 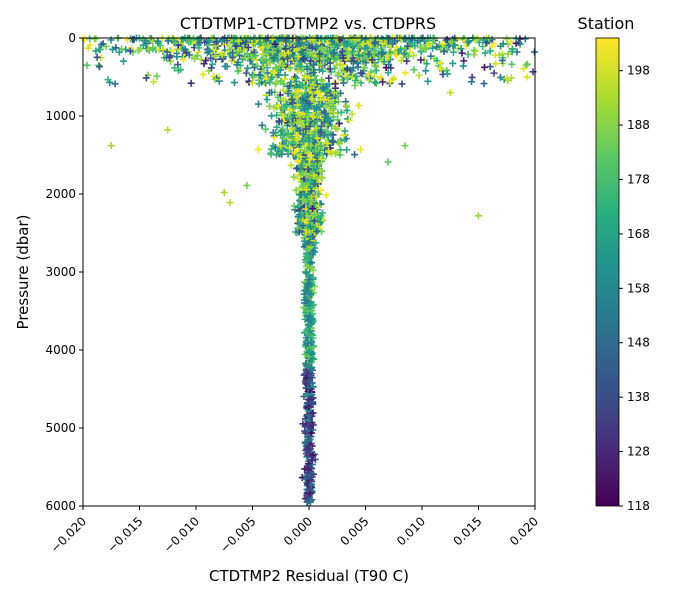 What do you see at coordinates (72, 38) in the screenshot?
I see `y-tick-label: 0` at bounding box center [72, 38].